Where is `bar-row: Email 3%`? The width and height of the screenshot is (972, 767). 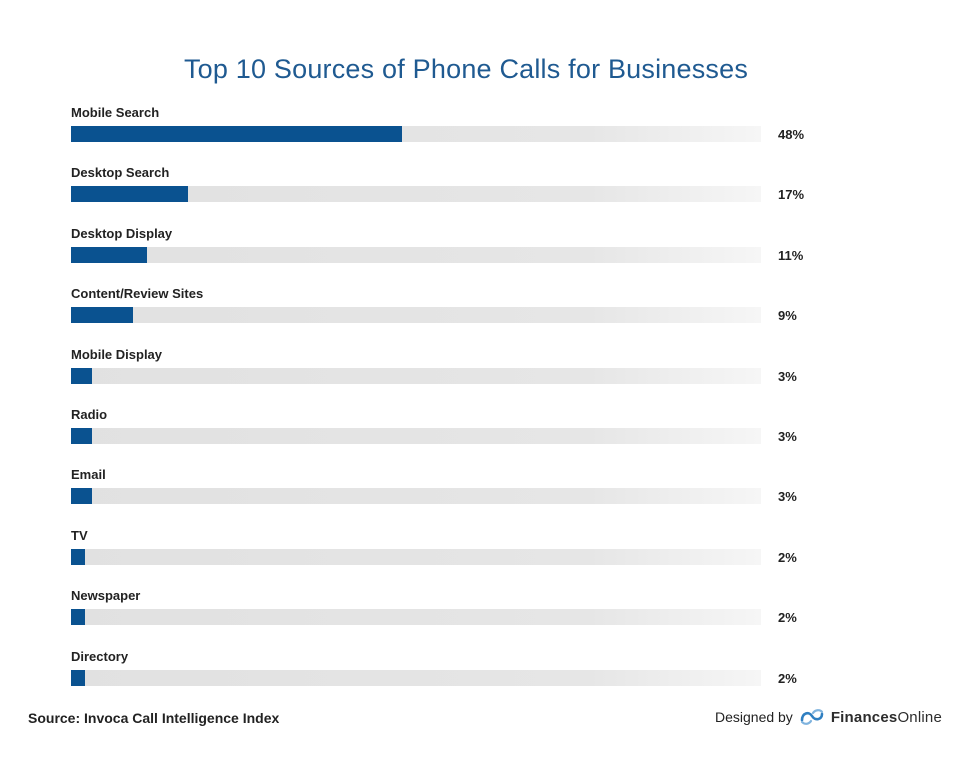
bar-row: Email 3% is located at coordinates (451, 497).